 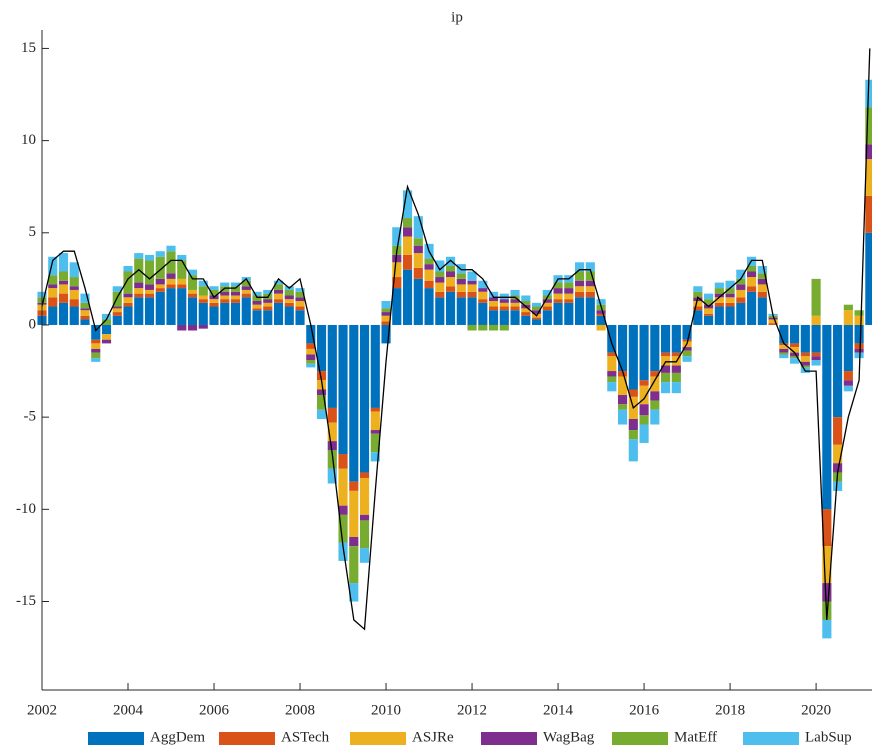 I want to click on y-tick-label: 10, so click(x=28, y=140).